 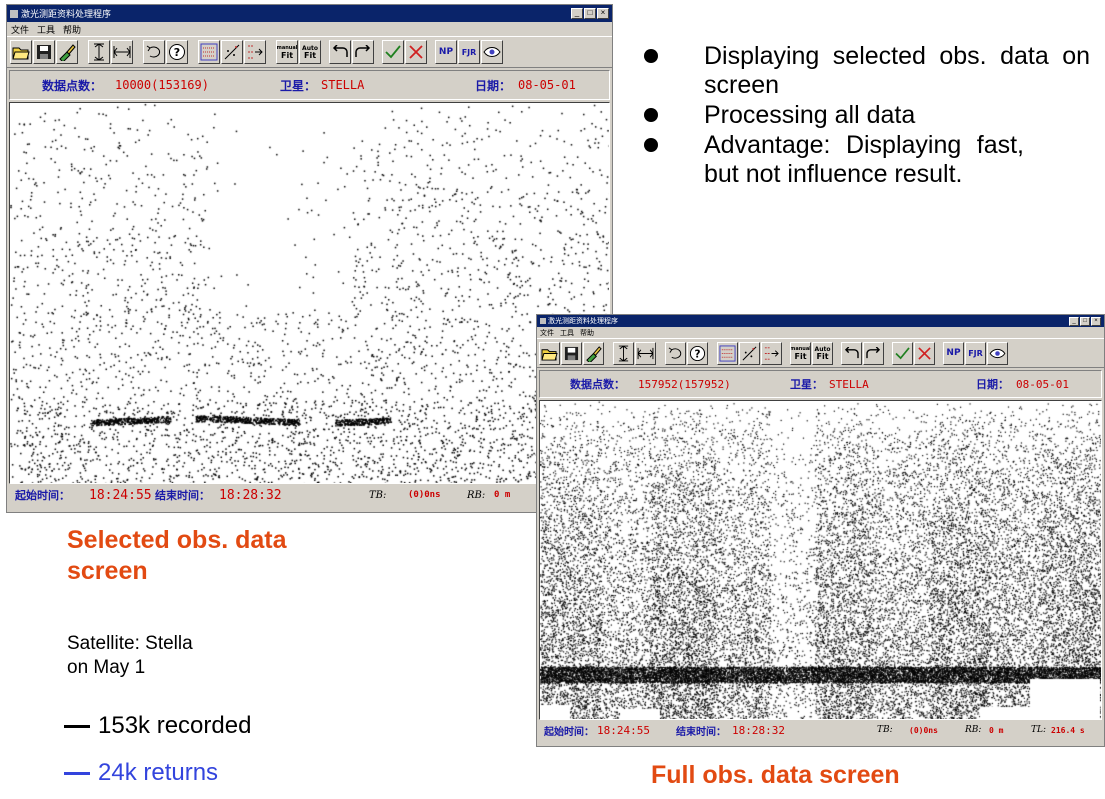 I want to click on toolbar: ? manual Fit Auto Fit, so click(x=820, y=353).